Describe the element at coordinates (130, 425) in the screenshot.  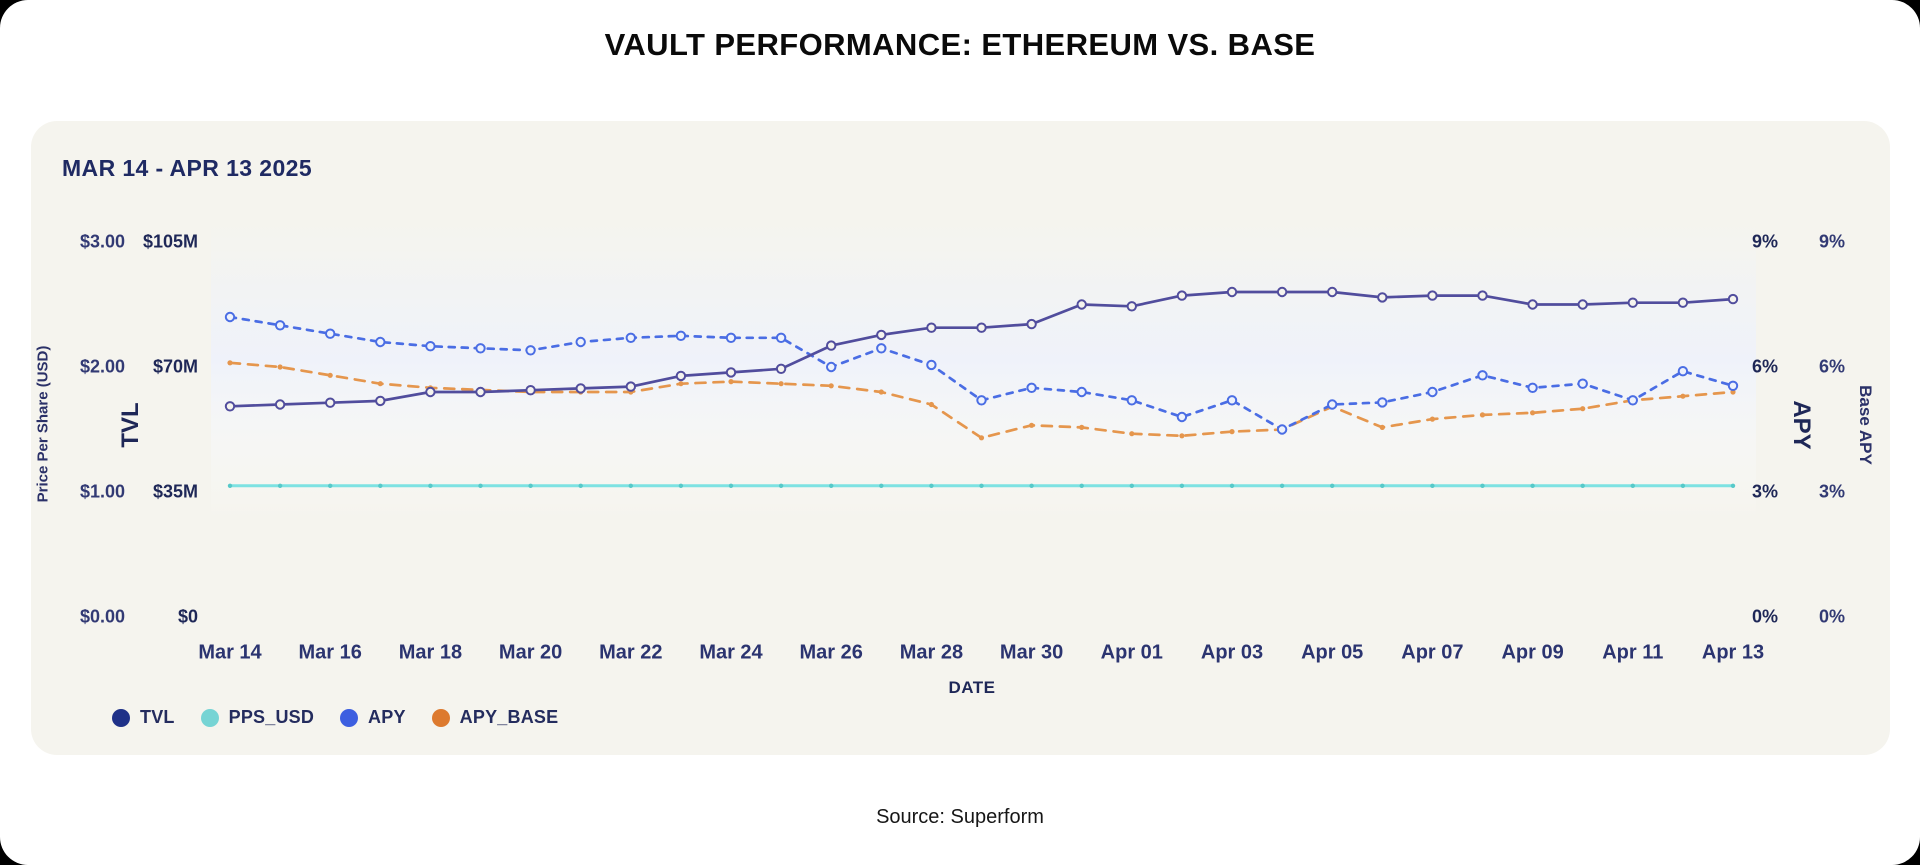
I see `axis-label-tvl: TVL` at that location.